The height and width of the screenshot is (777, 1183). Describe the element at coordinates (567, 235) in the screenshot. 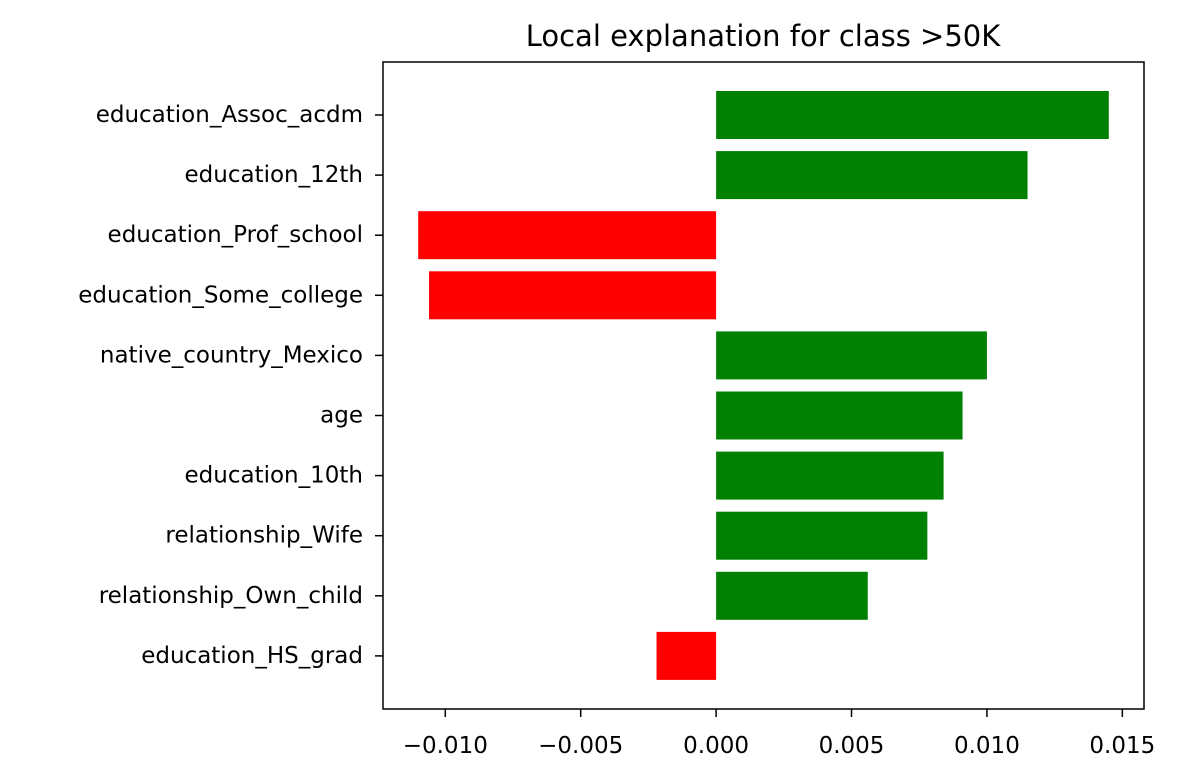

I see `bar-education-prof-school` at that location.